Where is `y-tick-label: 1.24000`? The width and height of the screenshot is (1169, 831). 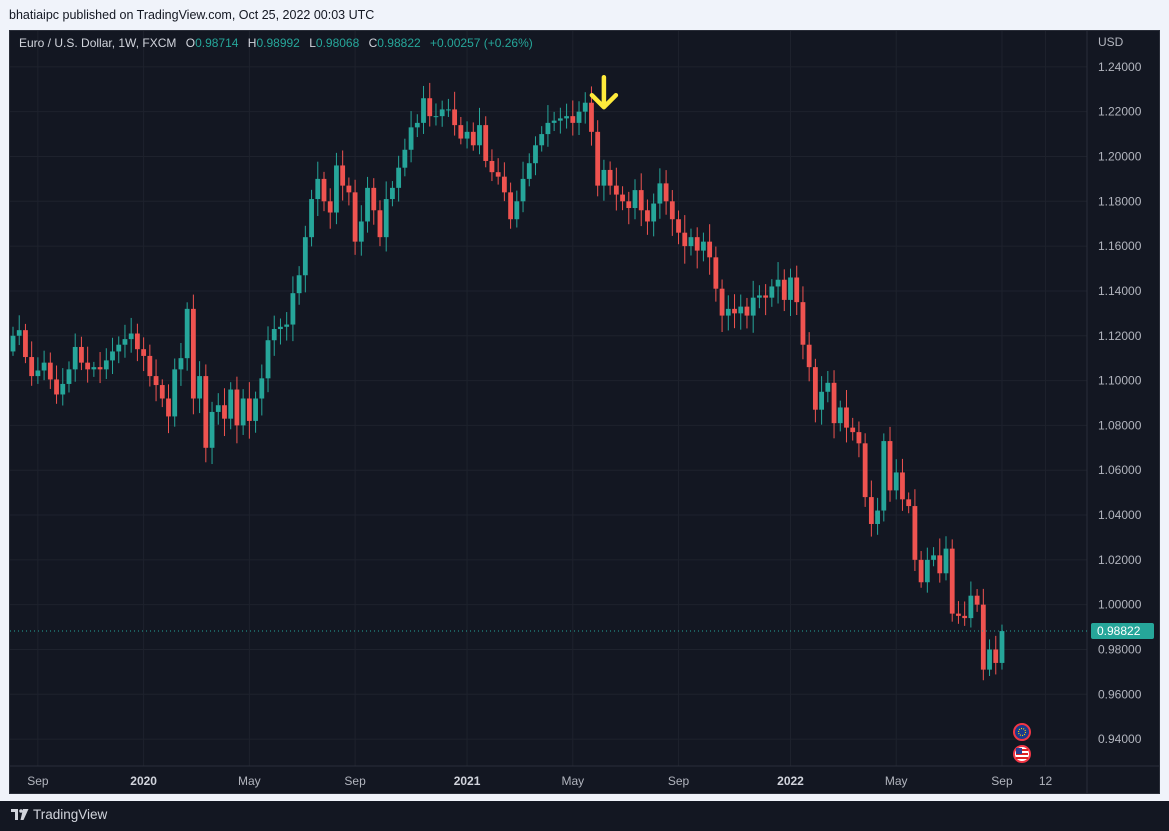 y-tick-label: 1.24000 is located at coordinates (1120, 67).